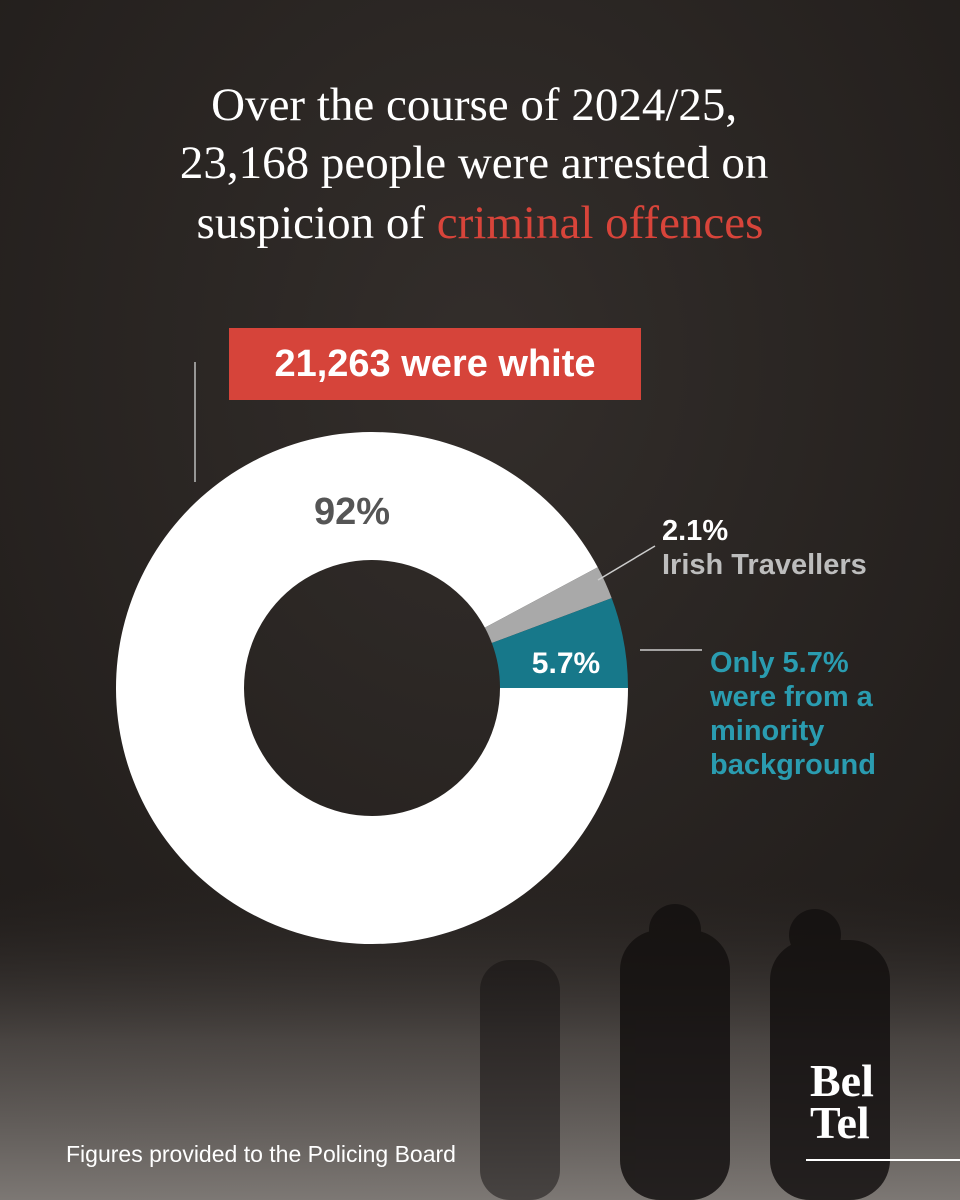  I want to click on silhouettes, so click(685, 1052).